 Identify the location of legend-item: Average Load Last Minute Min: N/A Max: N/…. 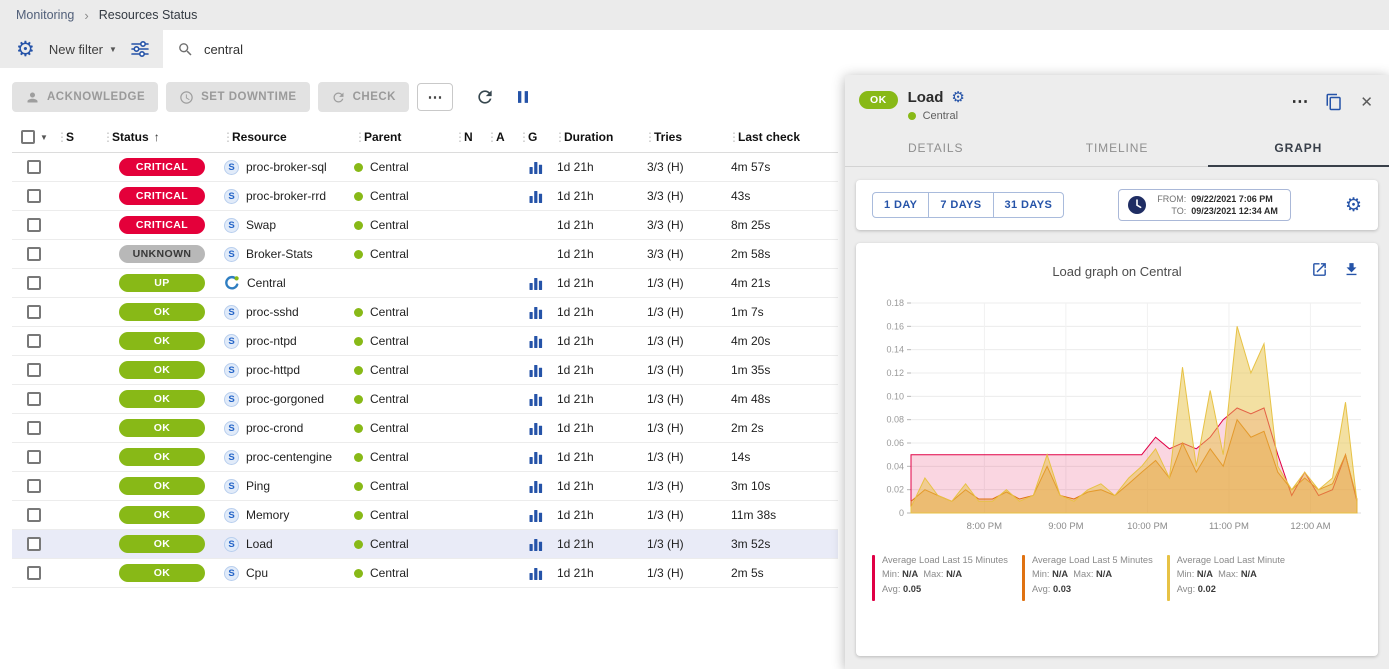
(1225, 577).